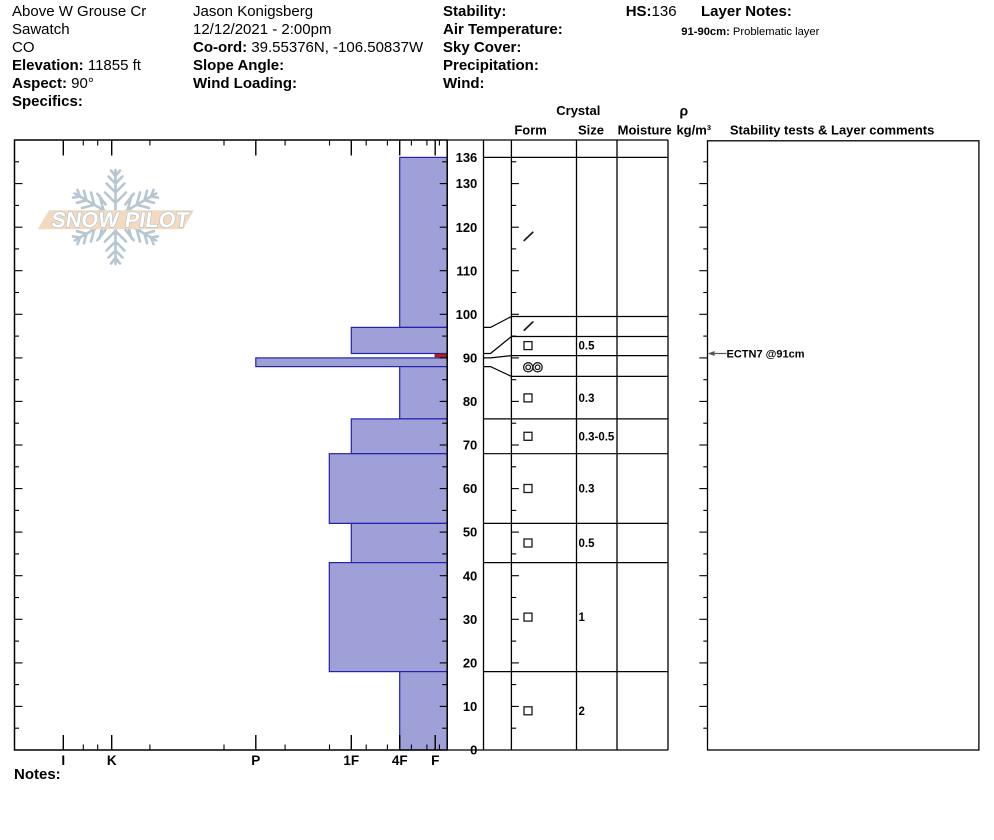 Image resolution: width=994 pixels, height=840 pixels. I want to click on svg-text: 1, so click(582, 618).